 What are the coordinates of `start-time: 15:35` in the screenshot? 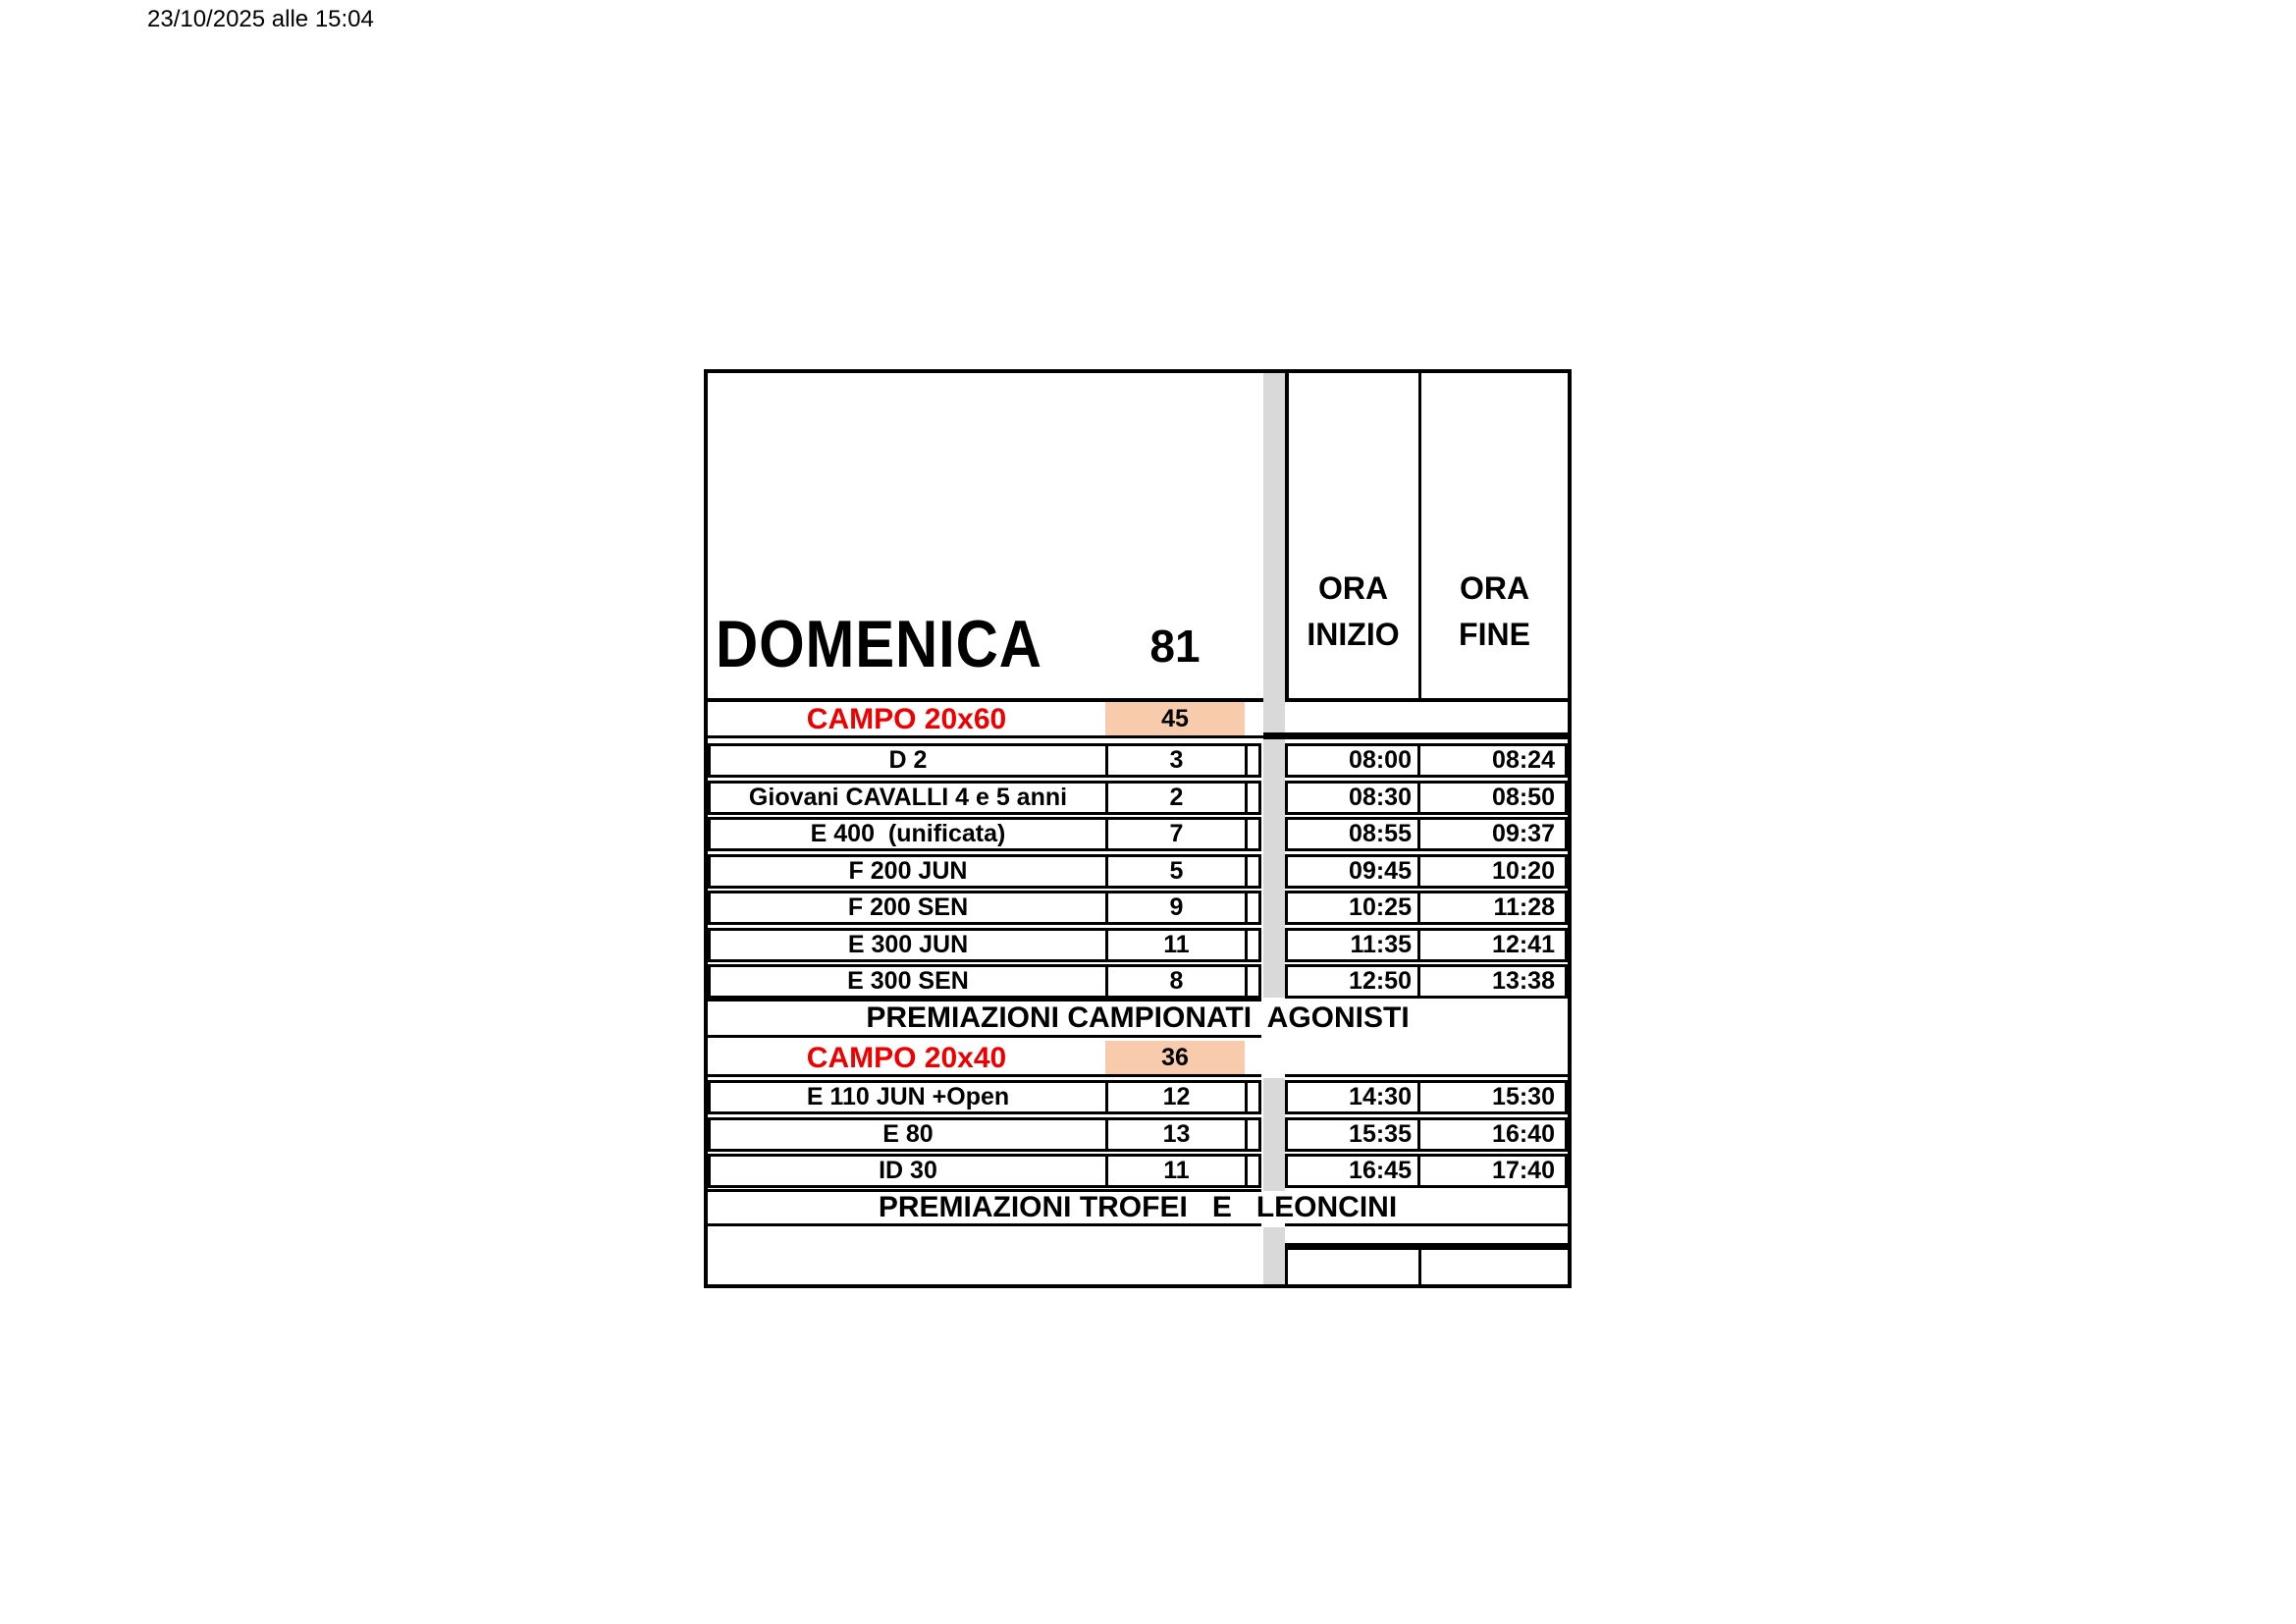 It's located at (1380, 1134).